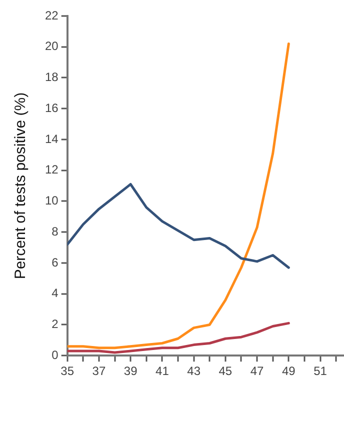 The height and width of the screenshot is (422, 344). What do you see at coordinates (51, 77) in the screenshot?
I see `y-tick-label: 18` at bounding box center [51, 77].